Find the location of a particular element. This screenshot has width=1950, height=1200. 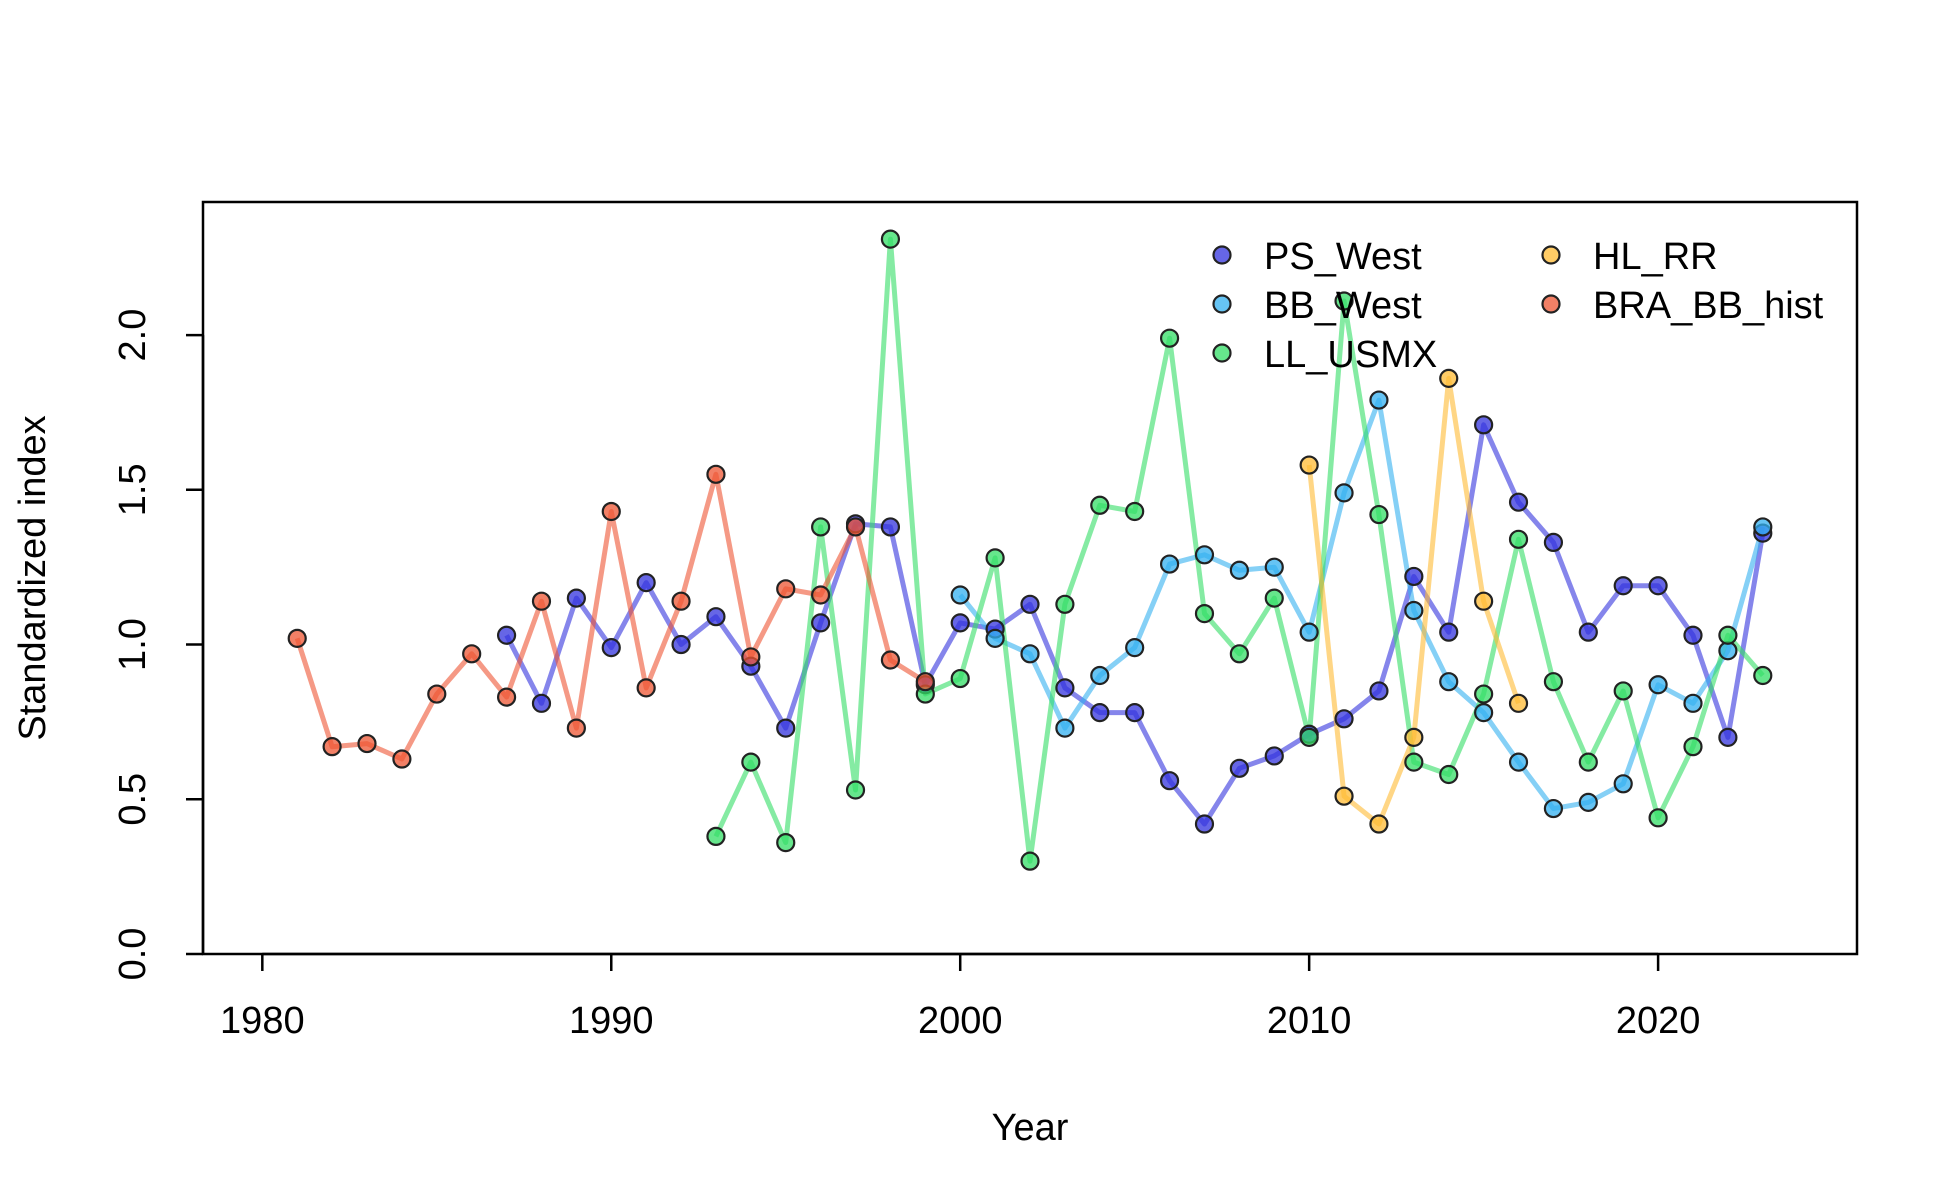

y-axis: 0.0 0.5 1.0 1.5 2.0 is located at coordinates (158, 644).